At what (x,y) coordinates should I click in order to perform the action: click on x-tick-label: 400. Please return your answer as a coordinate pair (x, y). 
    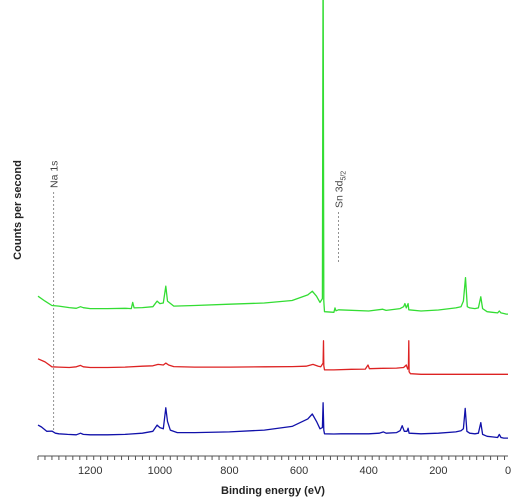
    Looking at the image, I should click on (369, 471).